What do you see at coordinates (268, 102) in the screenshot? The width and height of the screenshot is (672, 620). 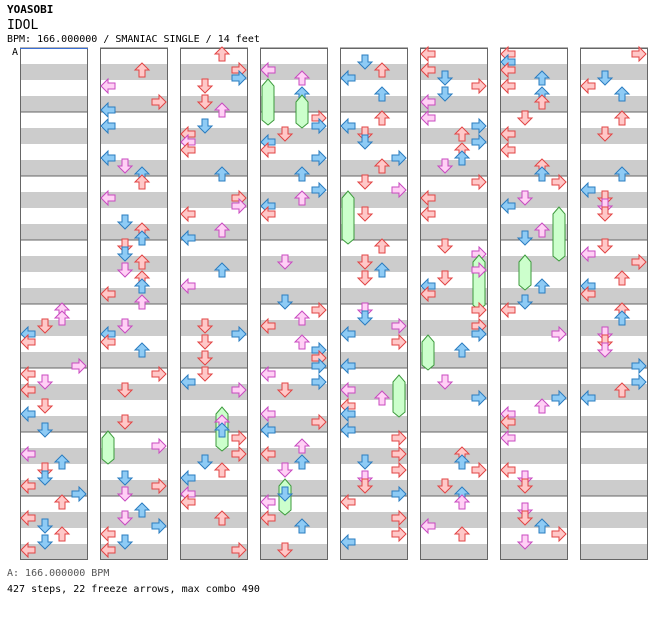 I see `freeze-arrow-icon` at bounding box center [268, 102].